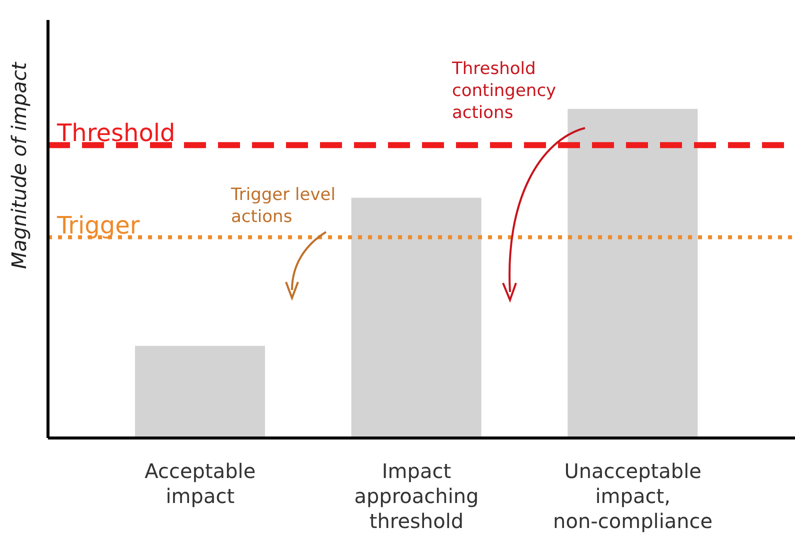  Describe the element at coordinates (98, 225) in the screenshot. I see `ref-line-label: Trigger` at that location.